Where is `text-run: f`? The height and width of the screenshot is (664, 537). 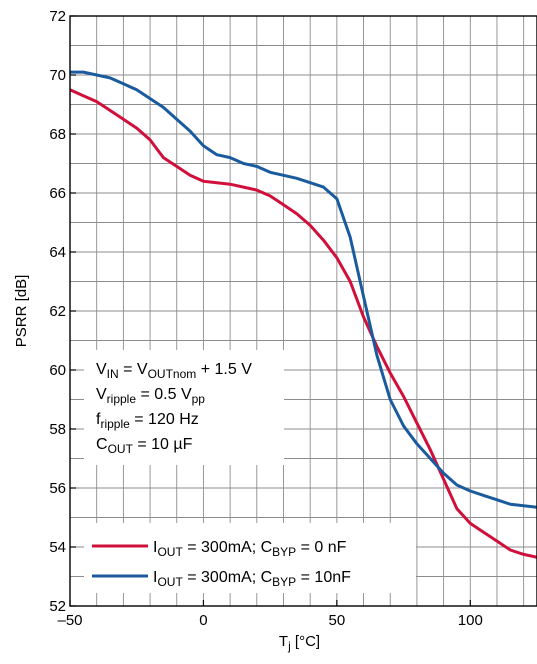 text-run: f is located at coordinates (98, 419).